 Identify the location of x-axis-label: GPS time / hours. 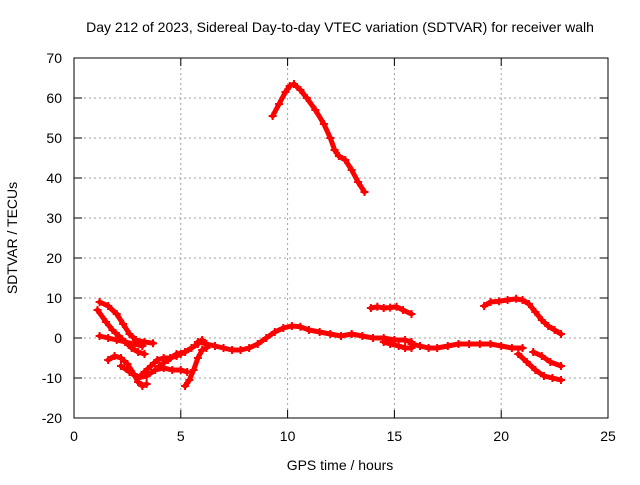
(340, 465).